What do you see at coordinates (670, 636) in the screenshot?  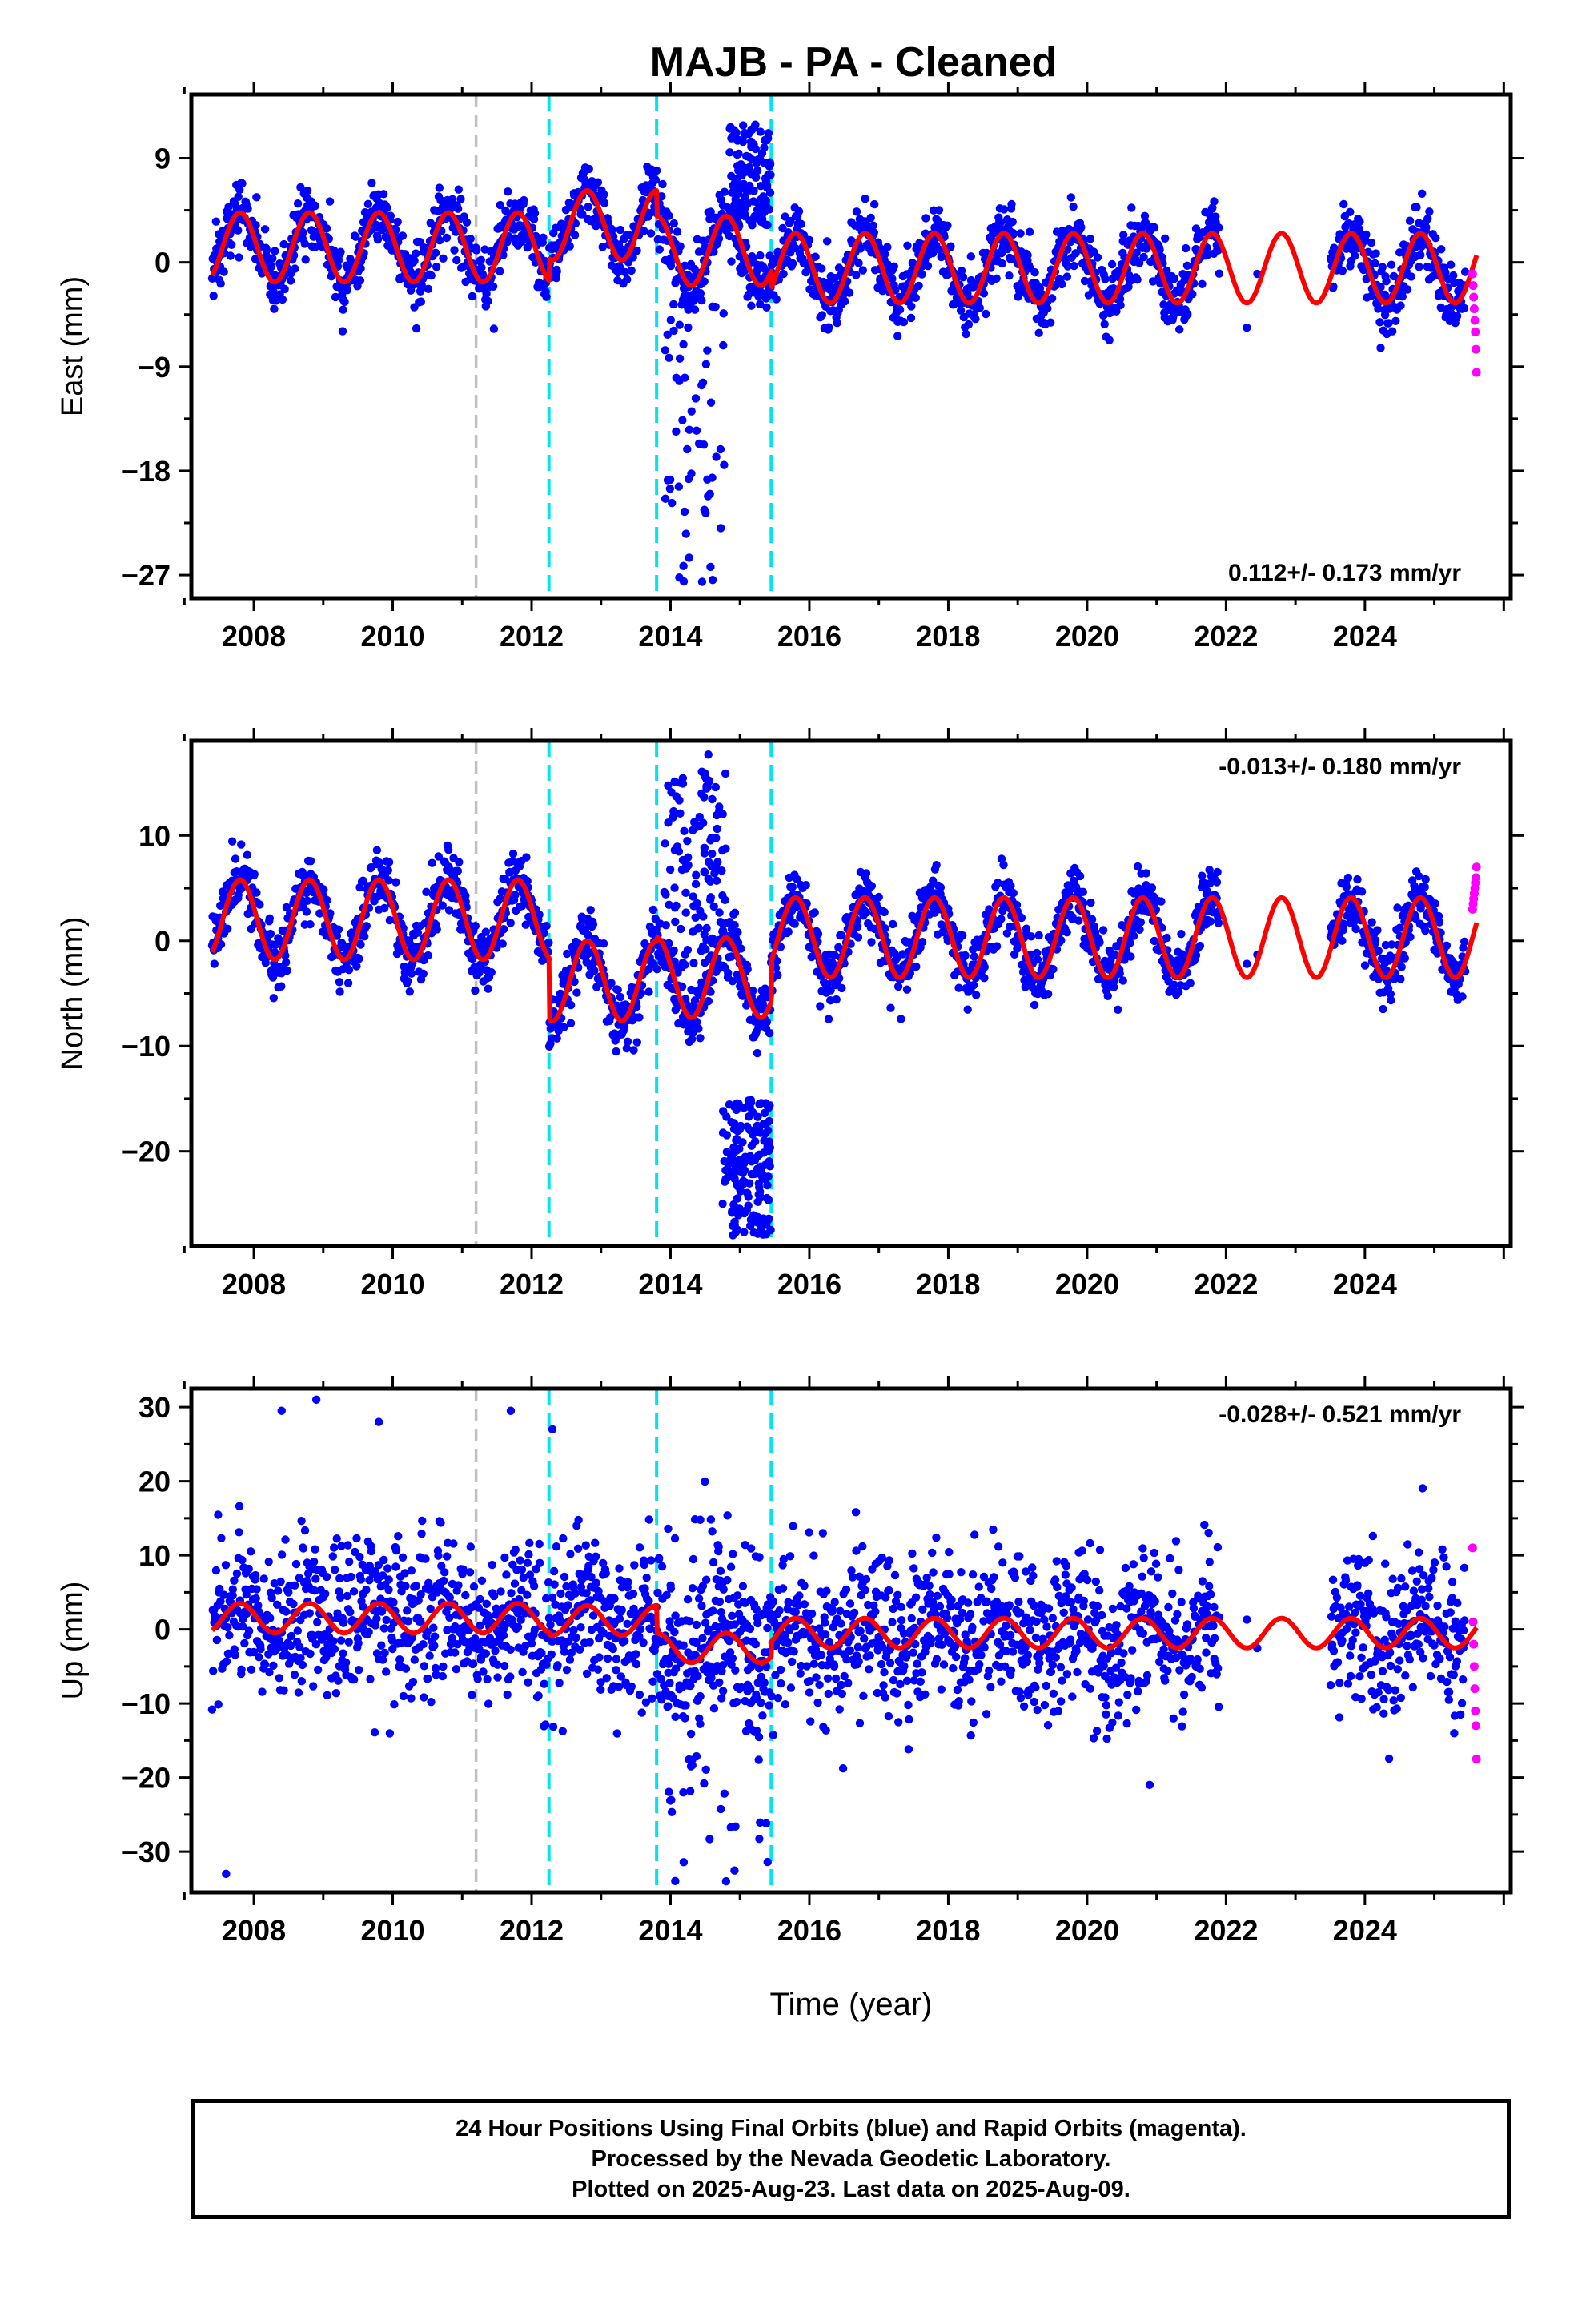 I see `x-tick-label: 2014` at bounding box center [670, 636].